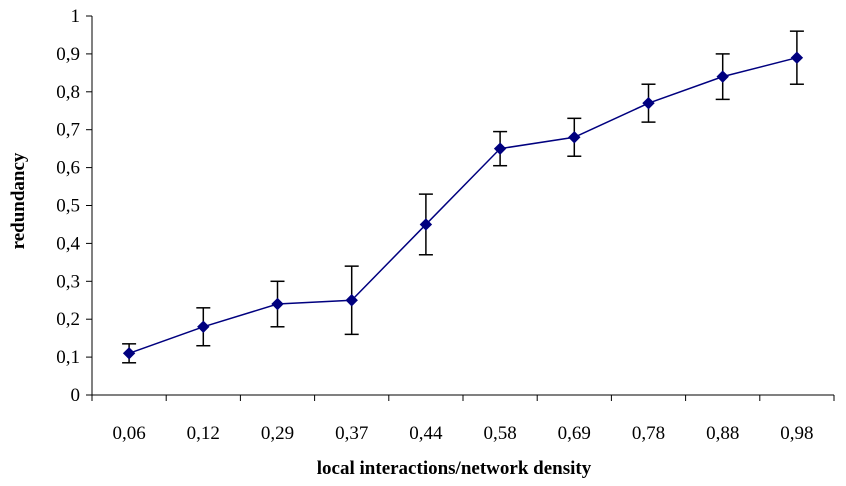  What do you see at coordinates (68, 168) in the screenshot?
I see `y-tick-label: 0,6` at bounding box center [68, 168].